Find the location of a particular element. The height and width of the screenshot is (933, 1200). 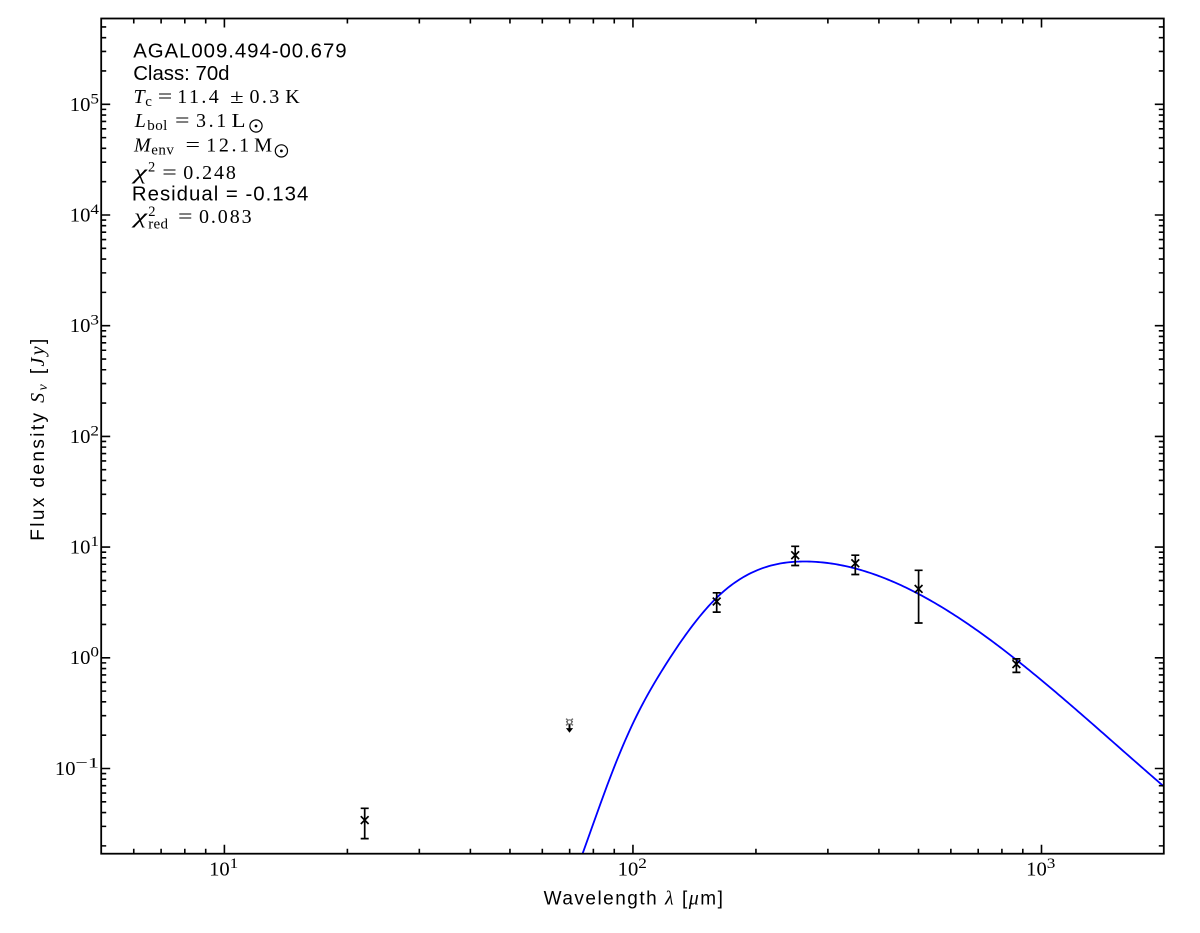

svg-text: 10⁴ is located at coordinates (85, 214).